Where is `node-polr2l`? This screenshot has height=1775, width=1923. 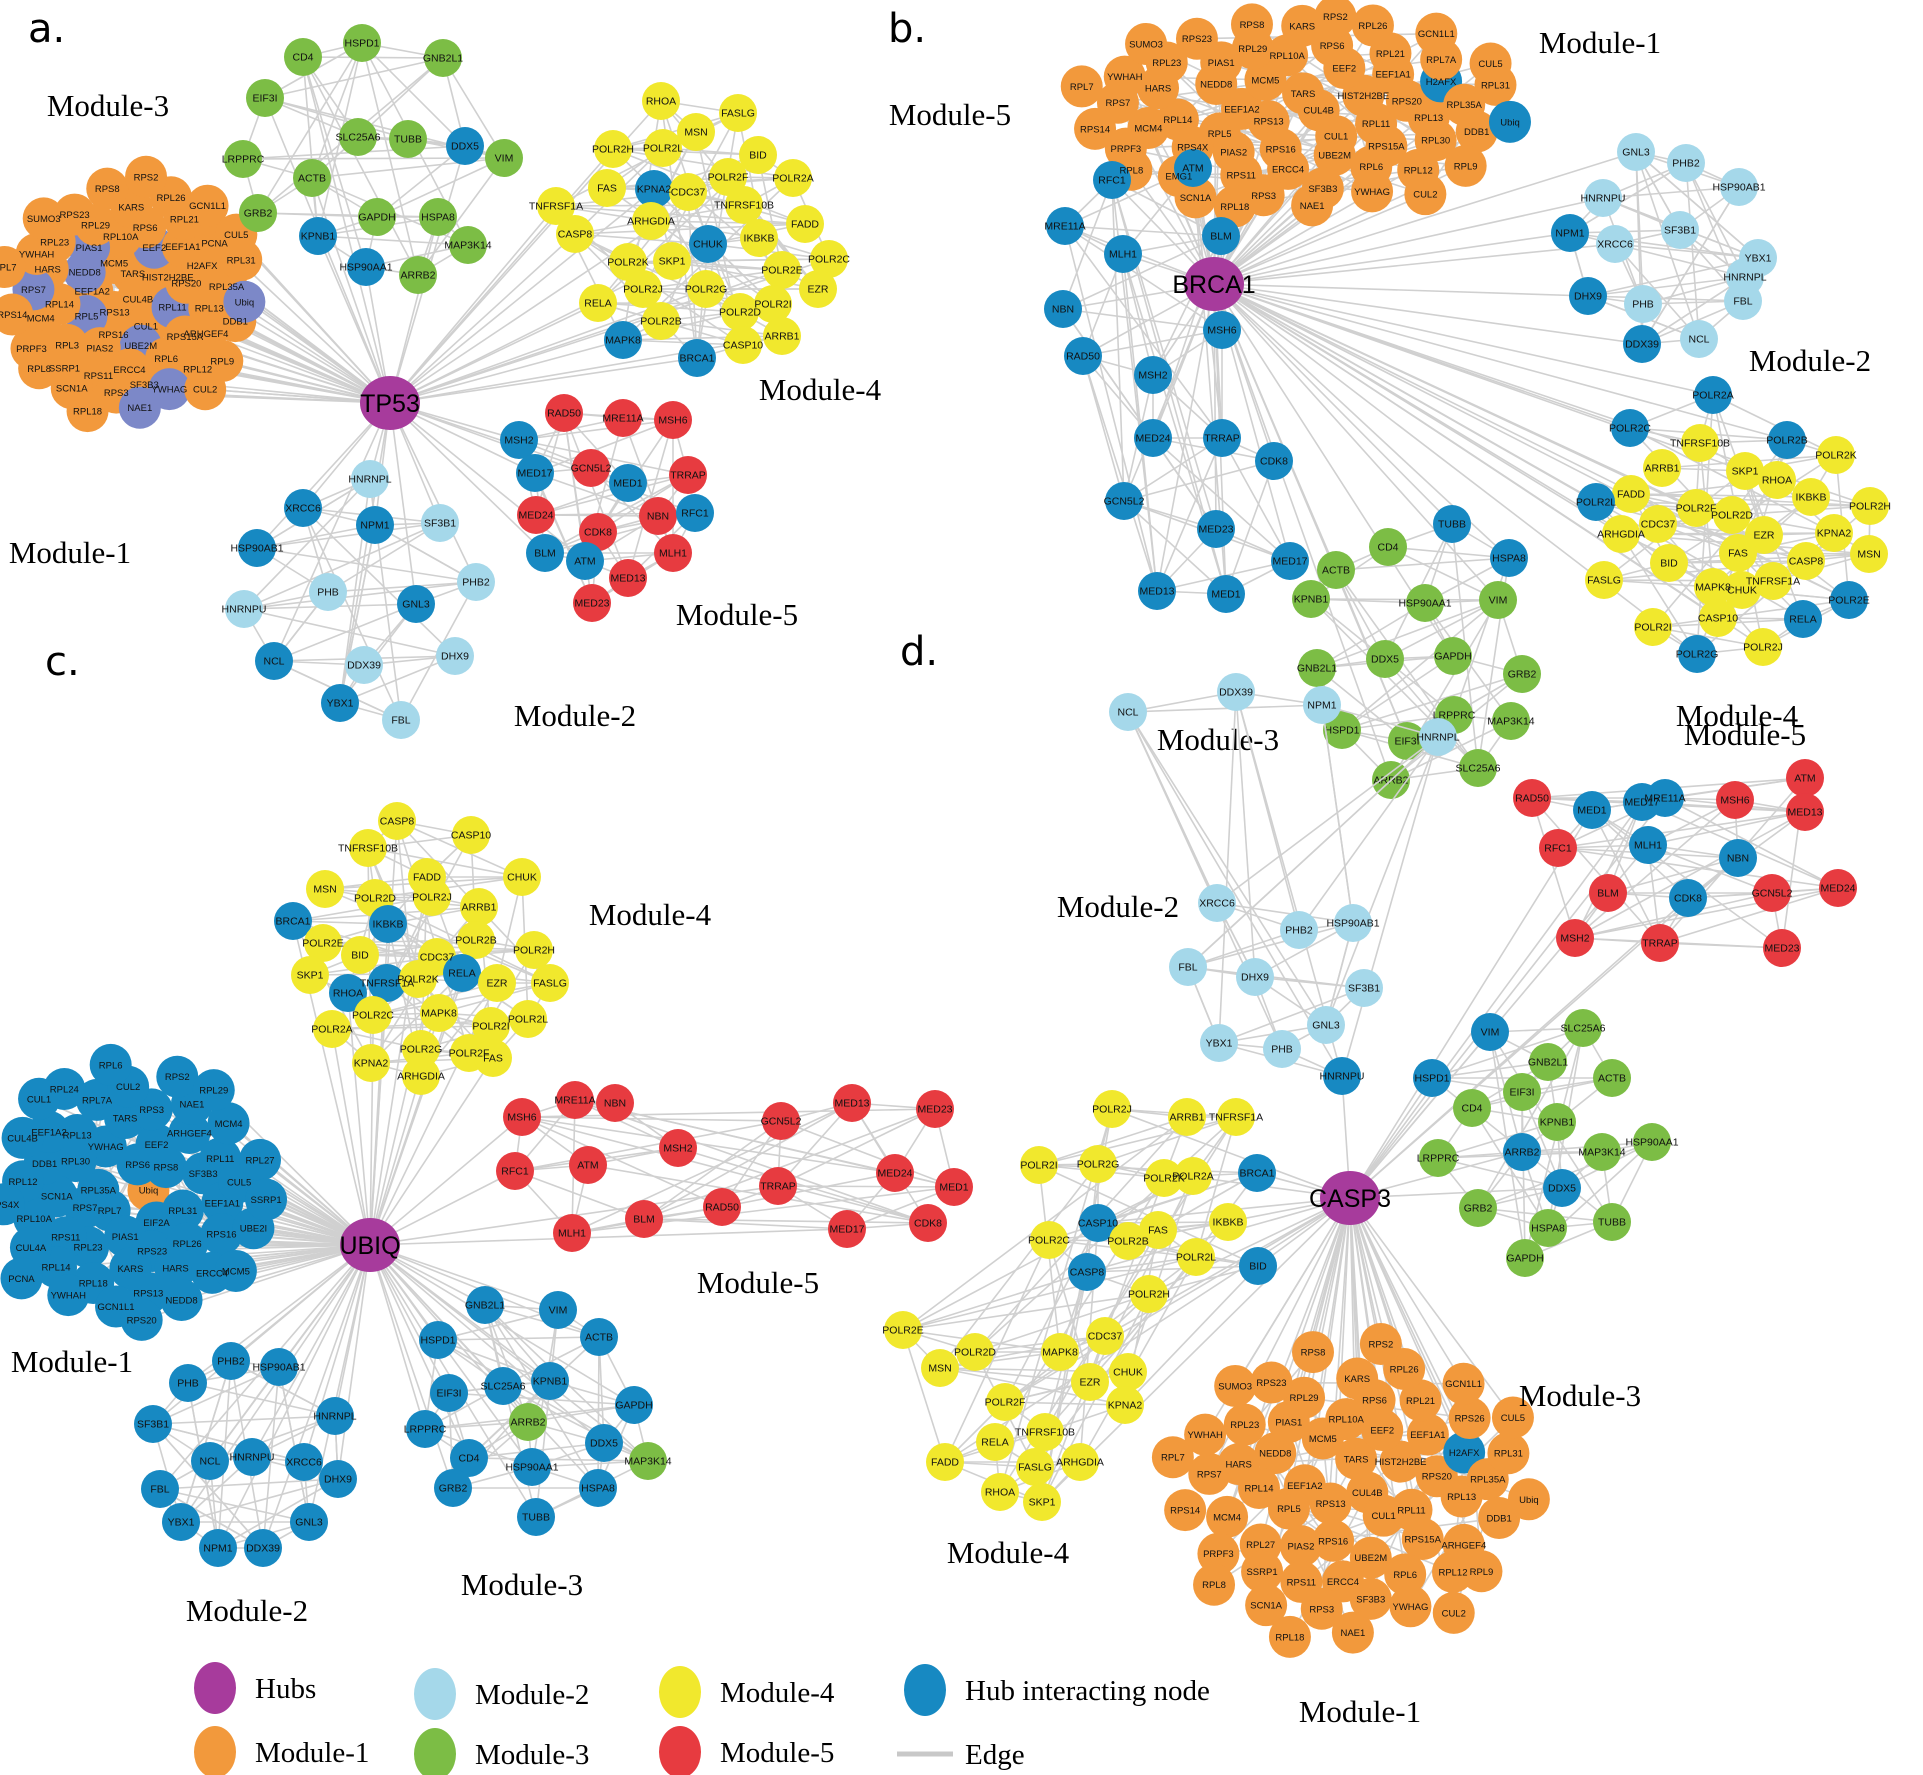
node-polr2l is located at coordinates (1196, 1257).